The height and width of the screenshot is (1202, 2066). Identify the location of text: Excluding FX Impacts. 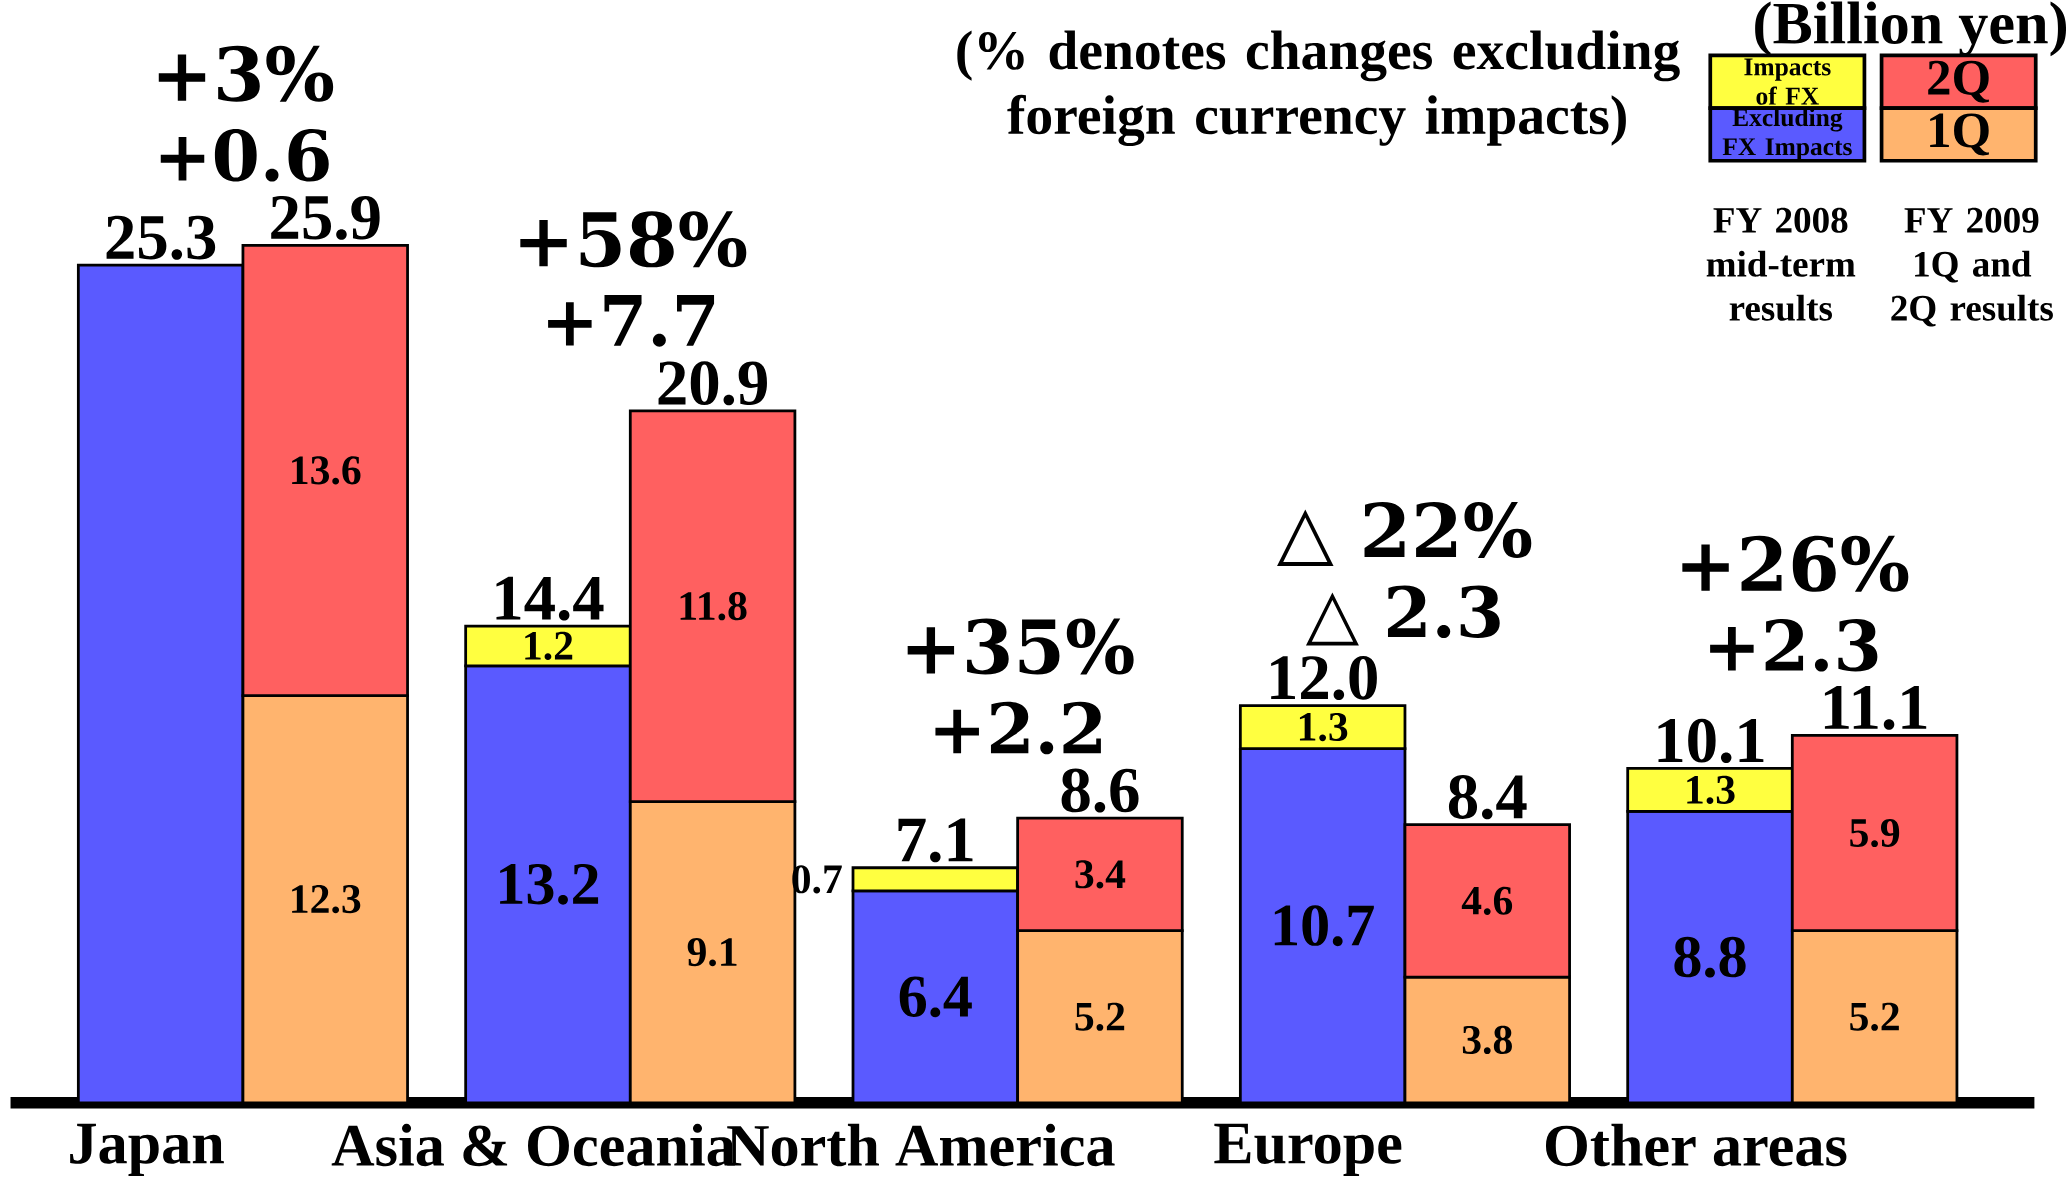
(1787, 134).